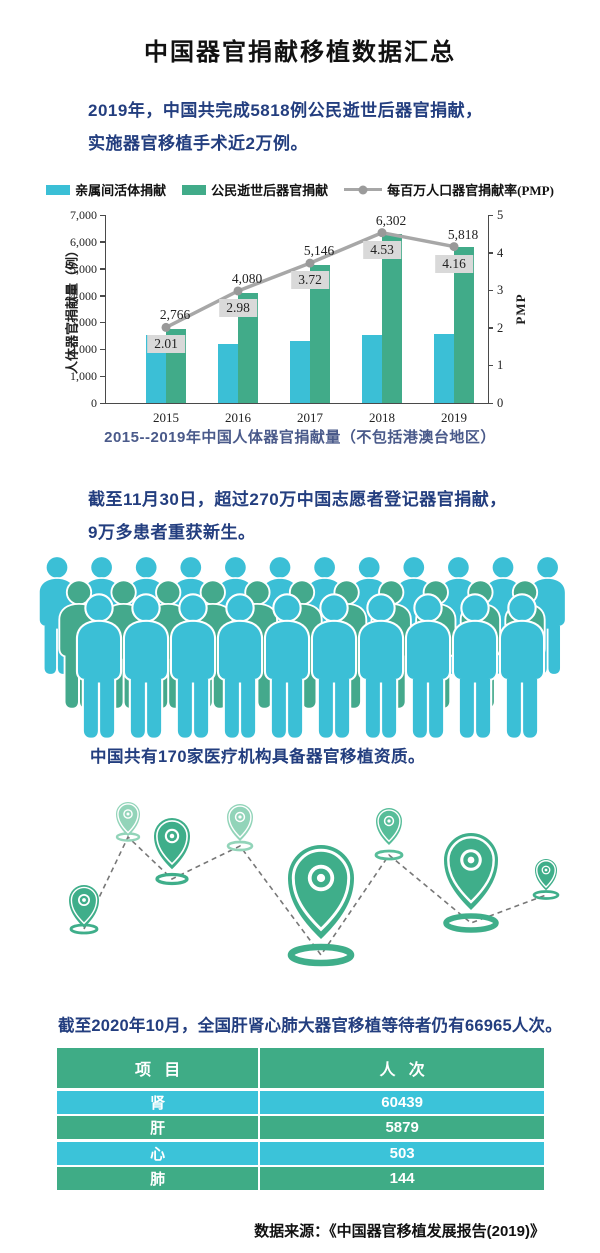 The height and width of the screenshot is (1253, 600). What do you see at coordinates (121, 190) in the screenshot?
I see `legend-label: 亲属间活体捐献` at bounding box center [121, 190].